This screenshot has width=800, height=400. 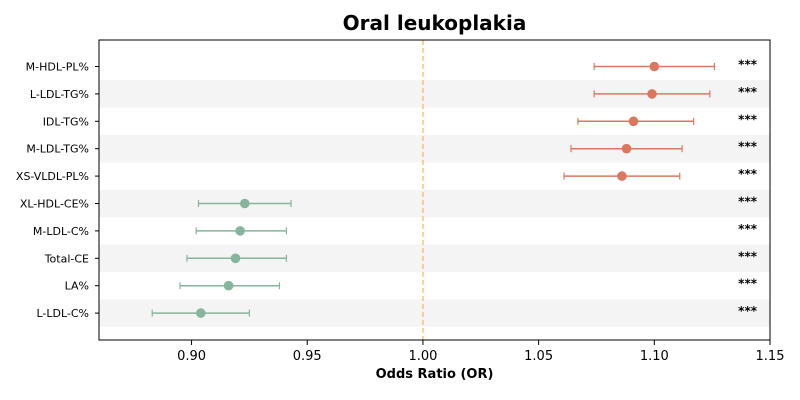 What do you see at coordinates (66, 258) in the screenshot?
I see `y-tick-label: Total-CE` at bounding box center [66, 258].